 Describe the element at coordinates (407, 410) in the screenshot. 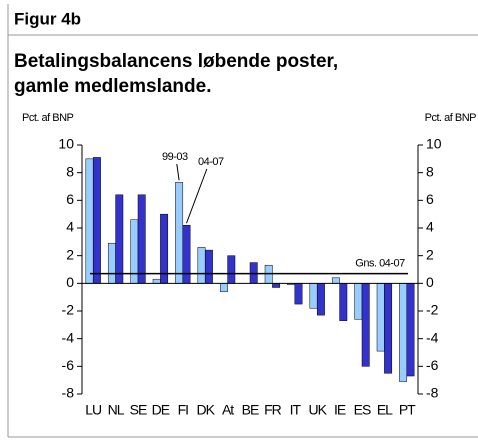

I see `x-tick-label: PT` at that location.